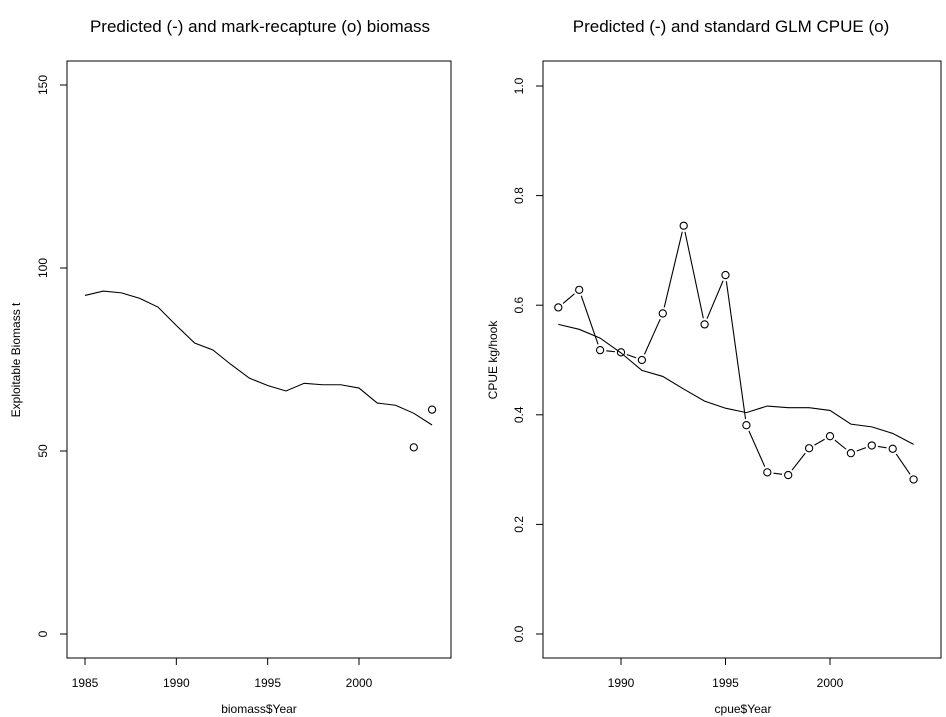 The image size is (946, 717). I want to click on cpue-y-axis-label: CPUE kg/hook, so click(493, 360).